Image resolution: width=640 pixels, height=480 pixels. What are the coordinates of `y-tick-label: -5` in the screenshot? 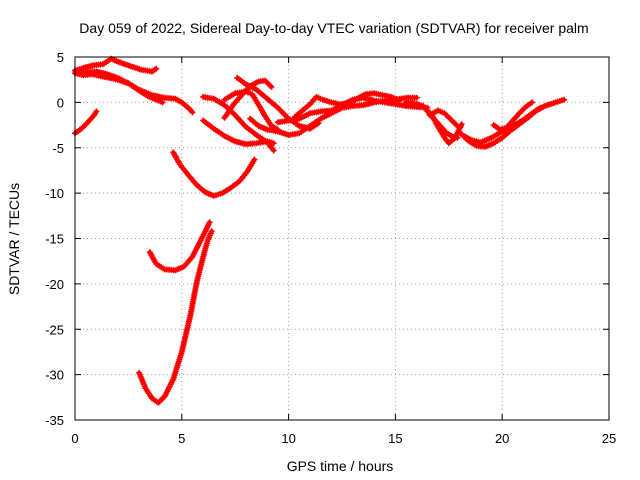 It's located at (58, 148).